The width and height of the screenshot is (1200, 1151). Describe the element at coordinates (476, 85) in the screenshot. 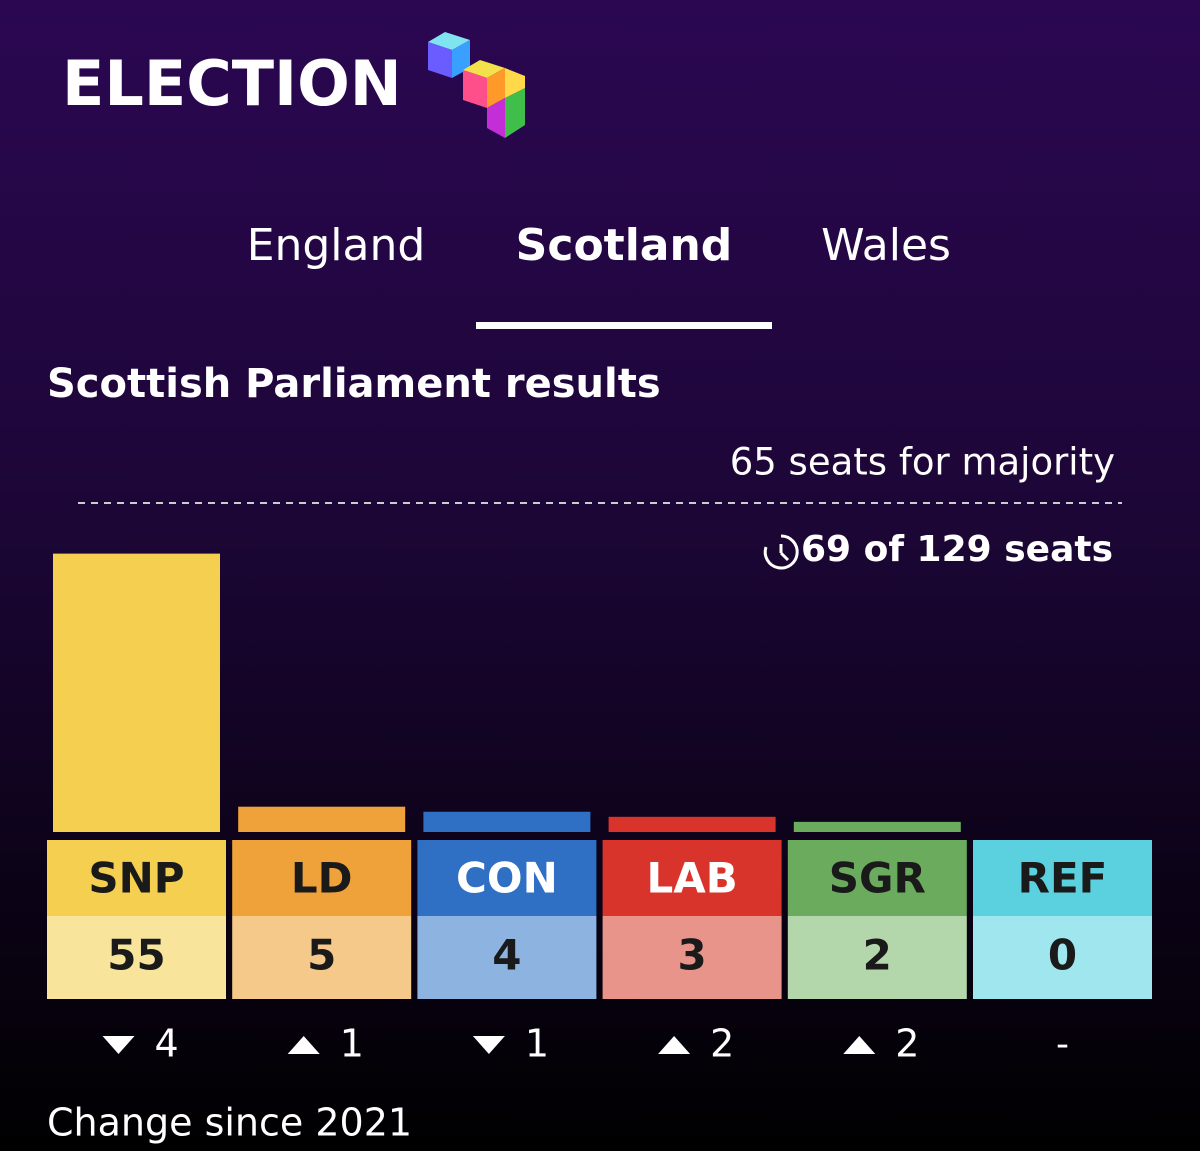

I see `logo` at that location.